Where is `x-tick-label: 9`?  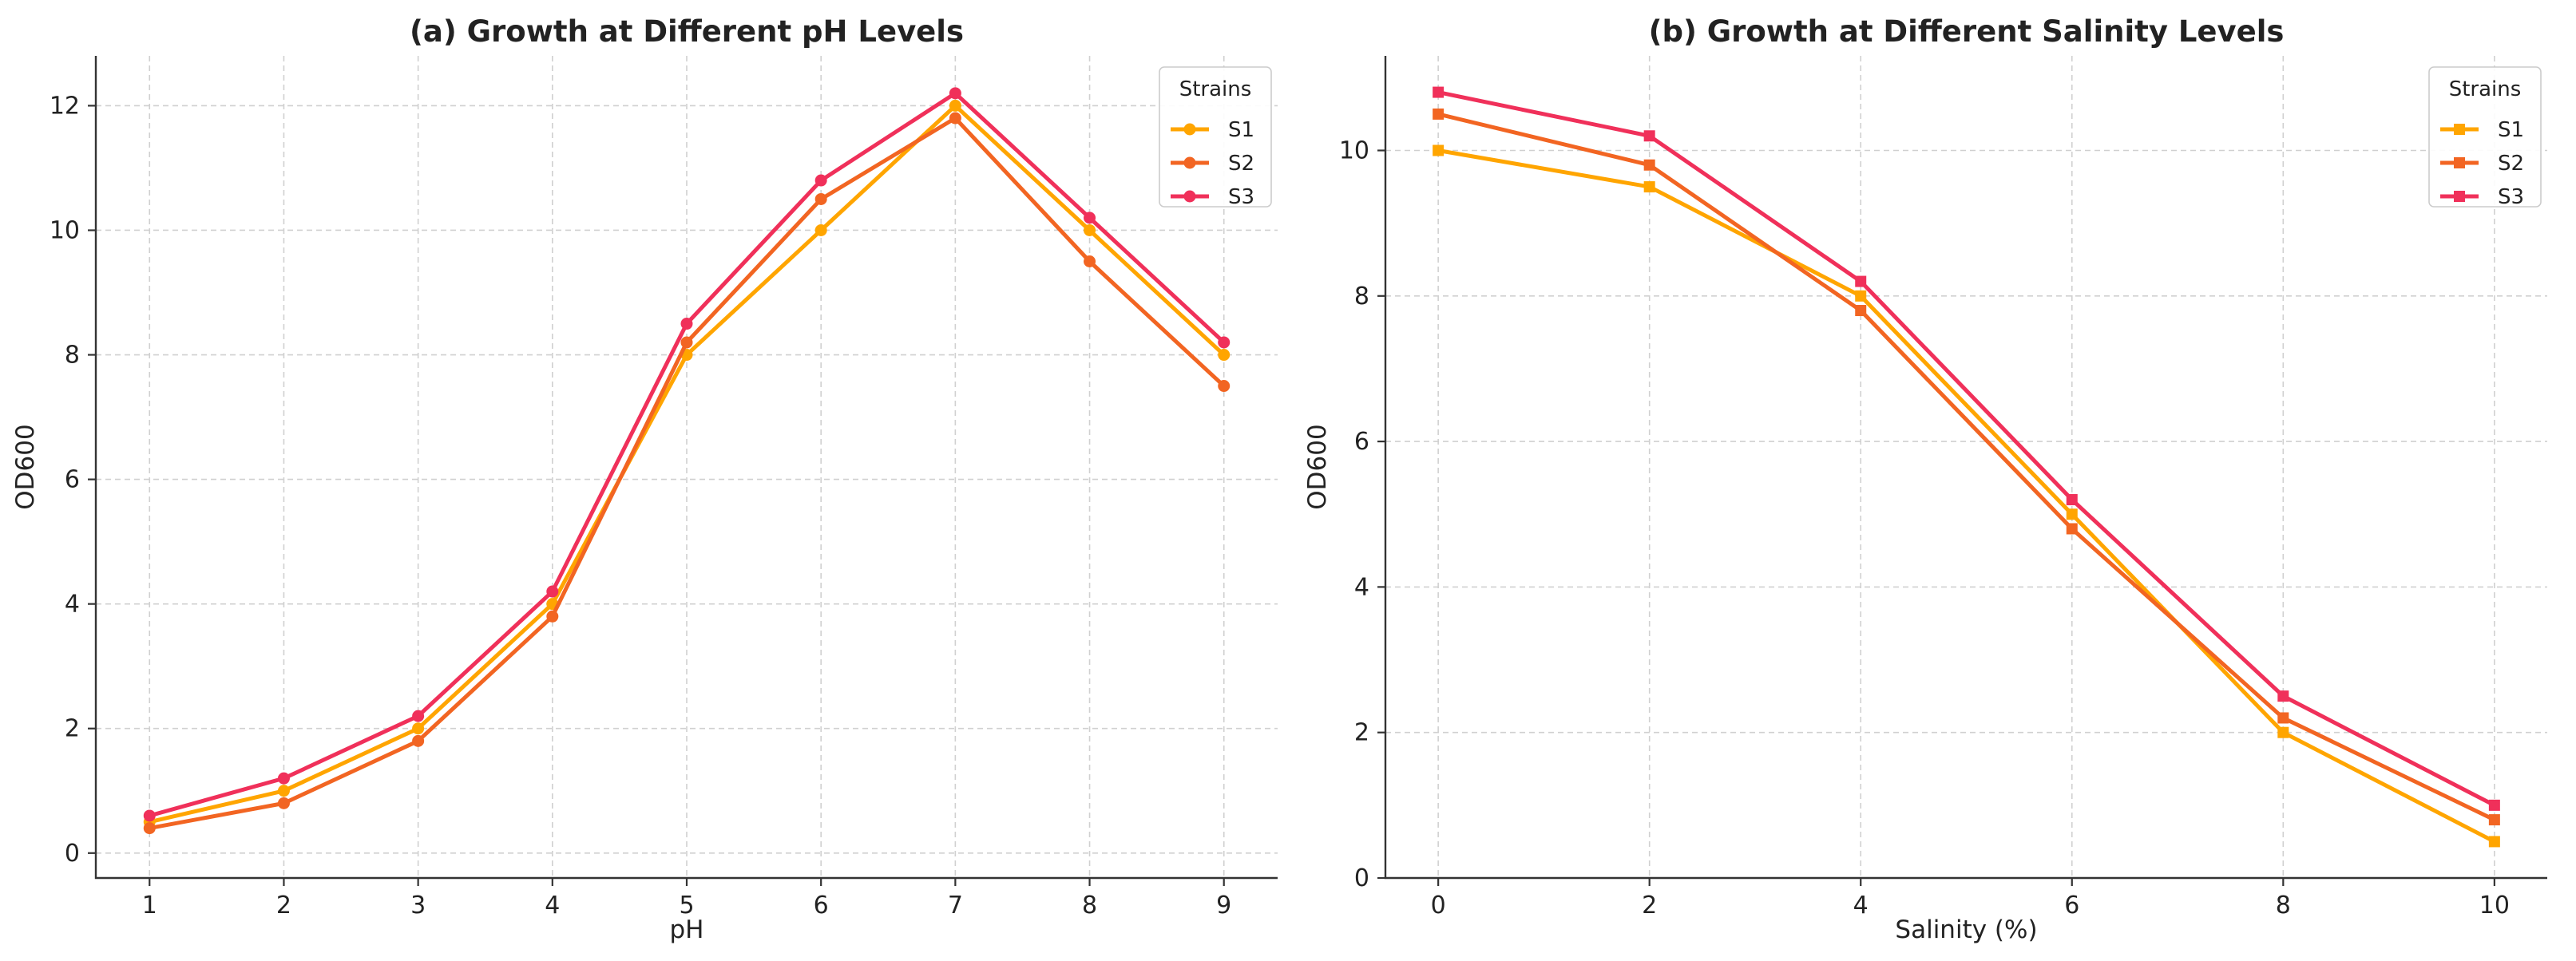 x-tick-label: 9 is located at coordinates (1223, 906).